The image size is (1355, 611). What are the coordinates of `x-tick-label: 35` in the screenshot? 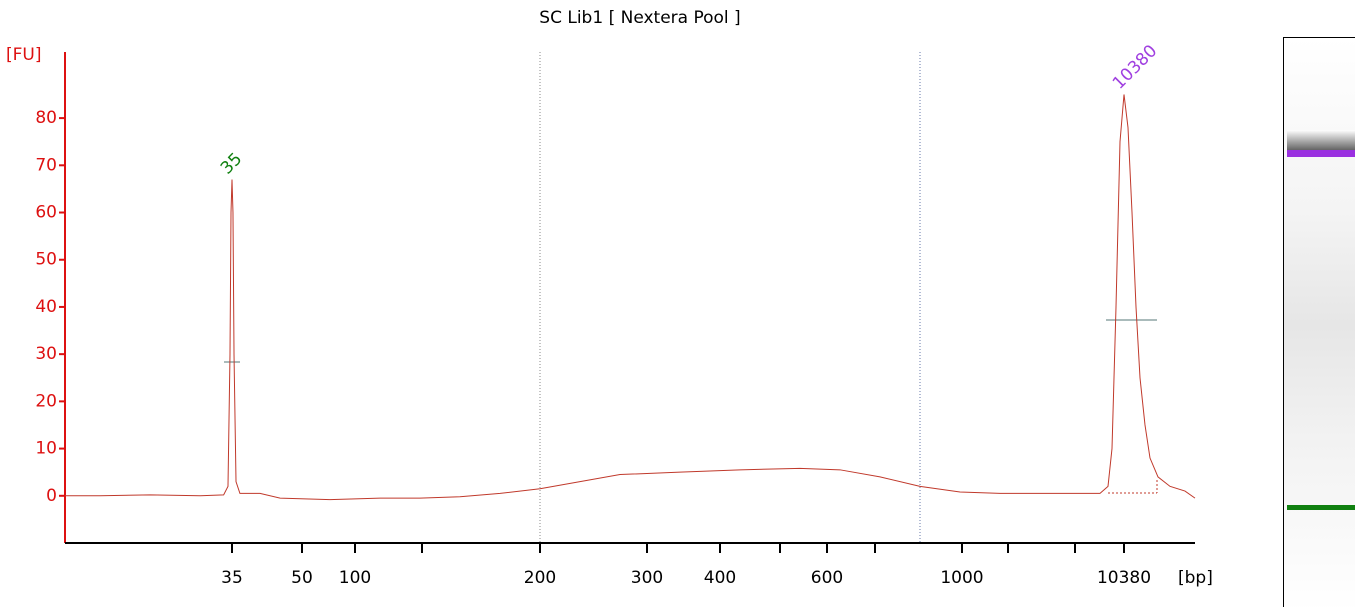 It's located at (232, 578).